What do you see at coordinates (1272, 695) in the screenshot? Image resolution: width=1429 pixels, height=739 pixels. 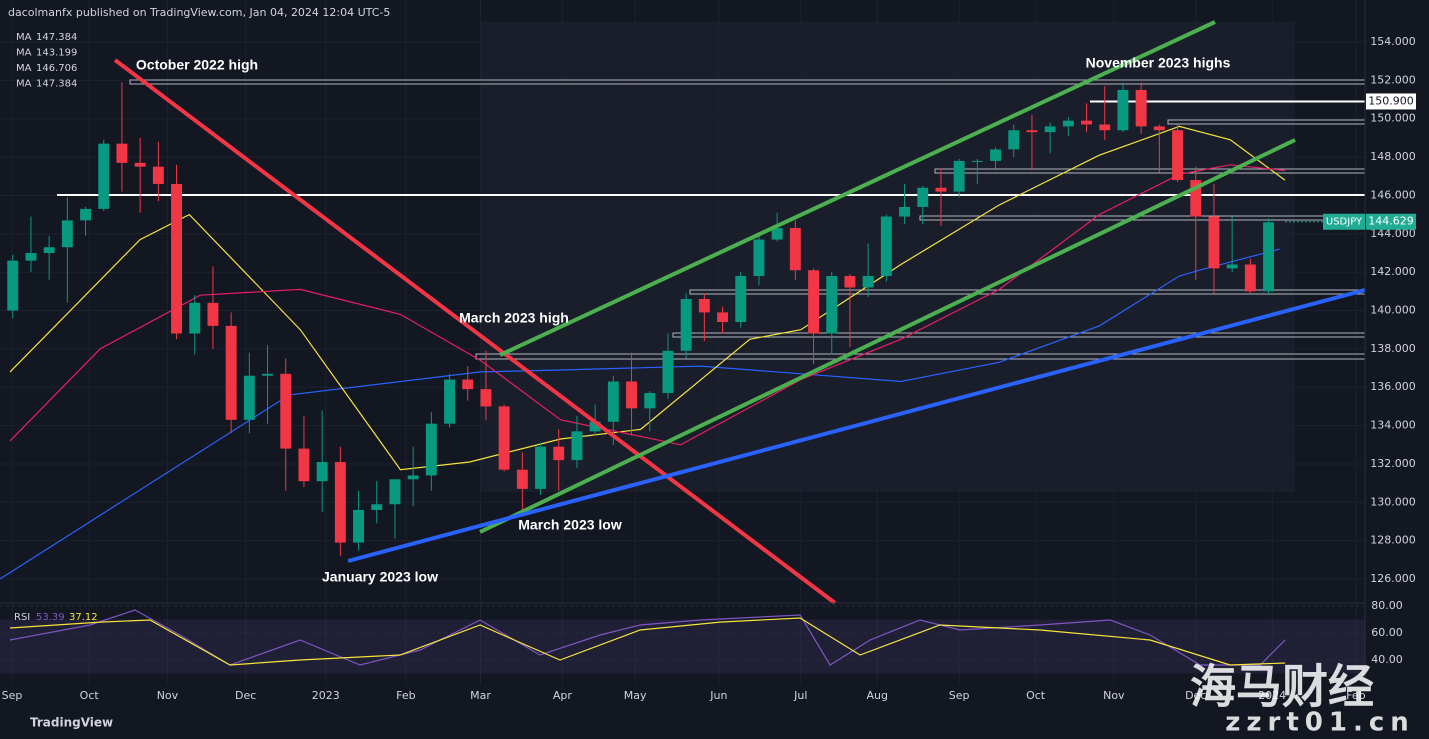 I see `x-tick-label: 2024` at bounding box center [1272, 695].